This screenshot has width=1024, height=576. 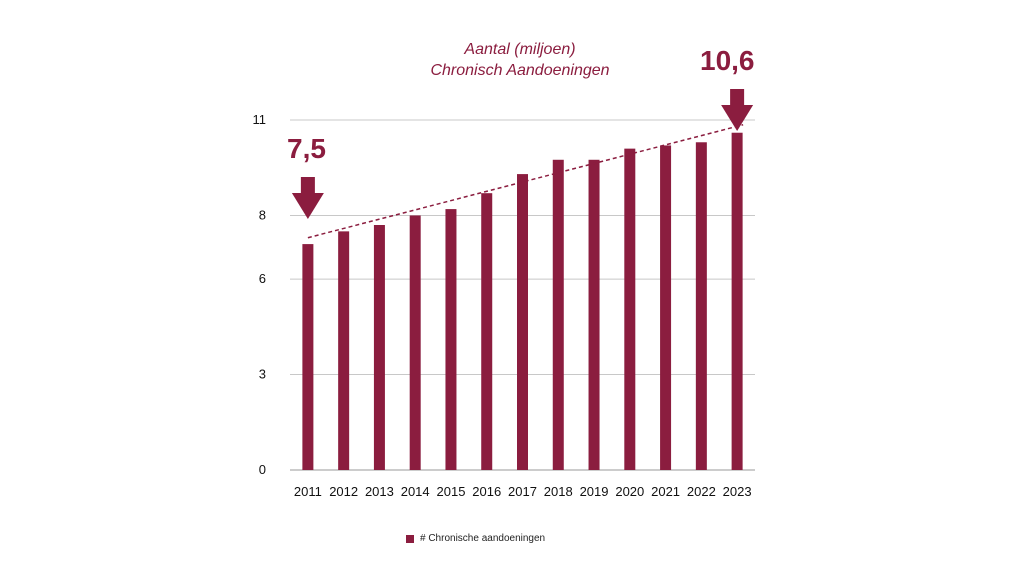 What do you see at coordinates (451, 491) in the screenshot?
I see `x-tick-label: 2015` at bounding box center [451, 491].